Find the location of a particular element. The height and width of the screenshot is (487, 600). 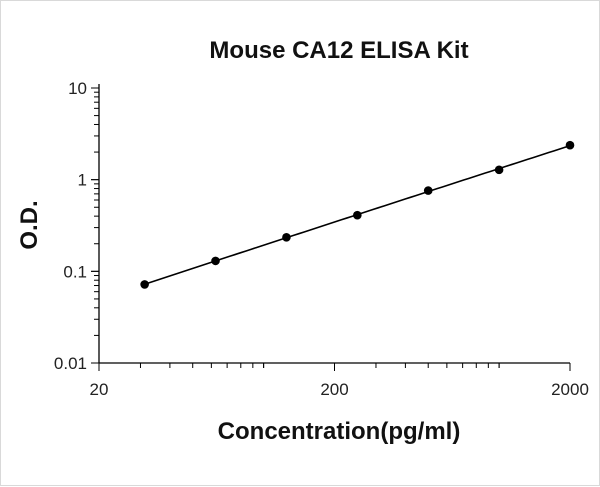

y-axis-title: O.D. is located at coordinates (29, 224).